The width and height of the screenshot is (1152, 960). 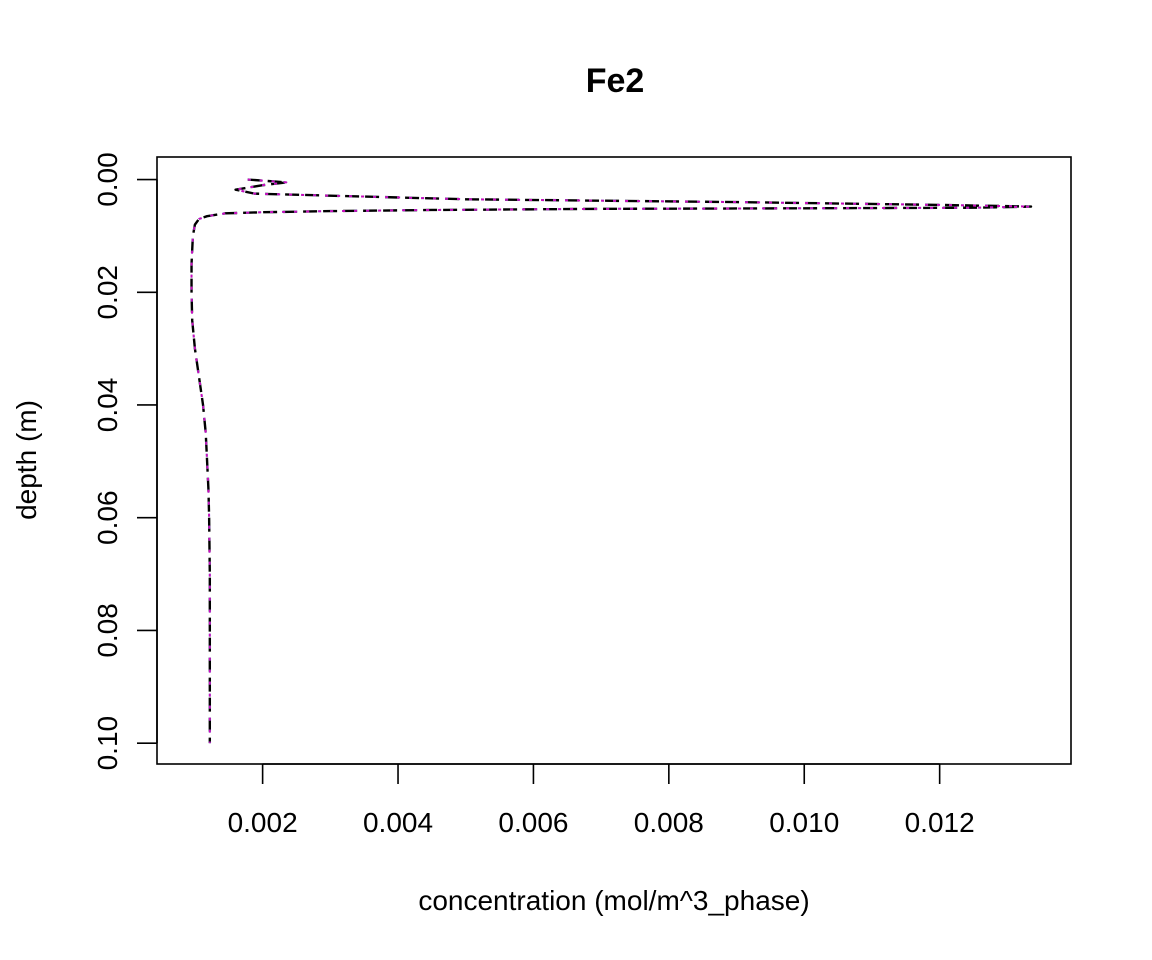 I want to click on x-tick-label: 0.008, so click(x=669, y=822).